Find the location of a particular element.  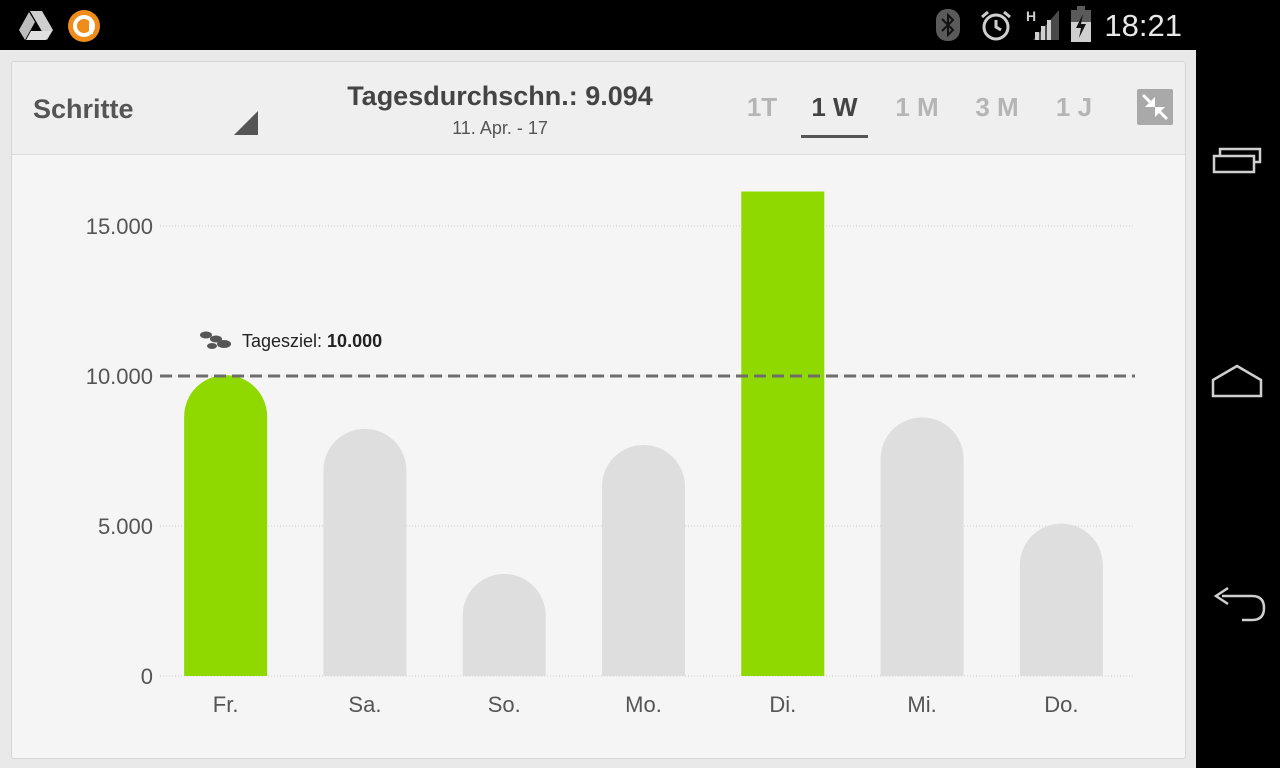

date-range: 11. Apr. - 17 is located at coordinates (500, 128).